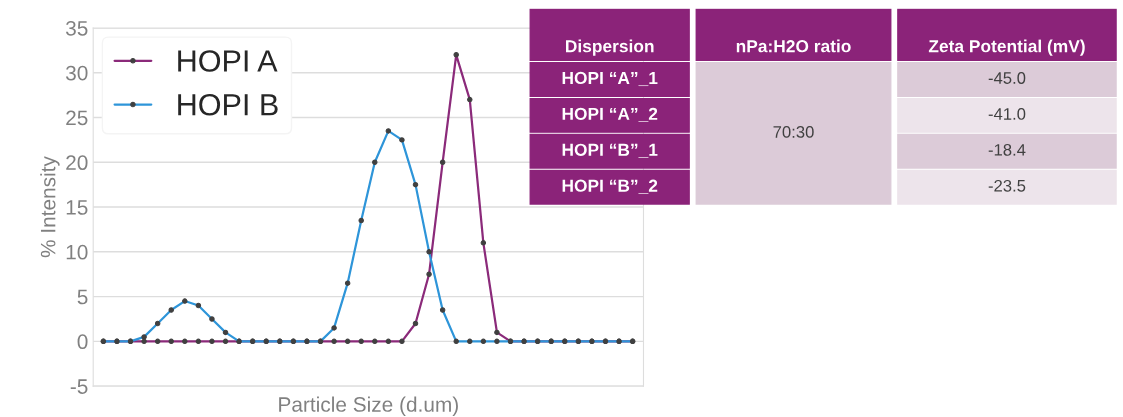 Image resolution: width=1123 pixels, height=417 pixels. Describe the element at coordinates (82, 342) in the screenshot. I see `y-tick-label: 0` at that location.